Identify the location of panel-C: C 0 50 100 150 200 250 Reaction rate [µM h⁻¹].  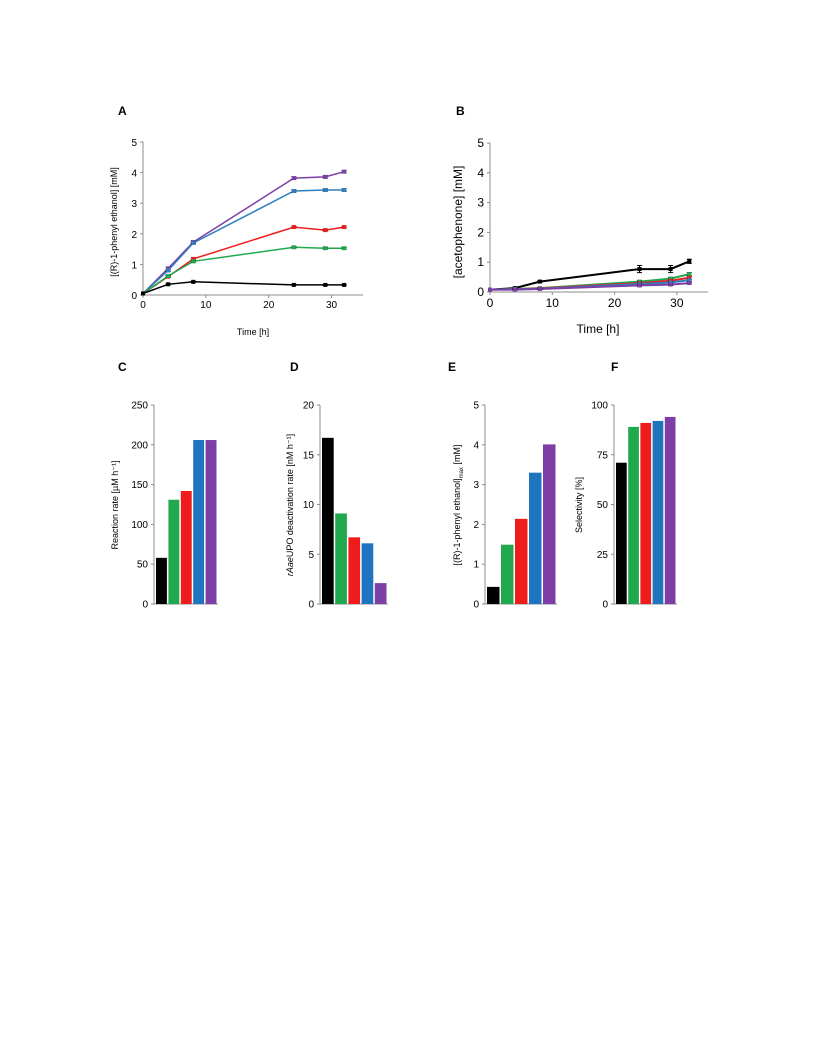
(164, 485).